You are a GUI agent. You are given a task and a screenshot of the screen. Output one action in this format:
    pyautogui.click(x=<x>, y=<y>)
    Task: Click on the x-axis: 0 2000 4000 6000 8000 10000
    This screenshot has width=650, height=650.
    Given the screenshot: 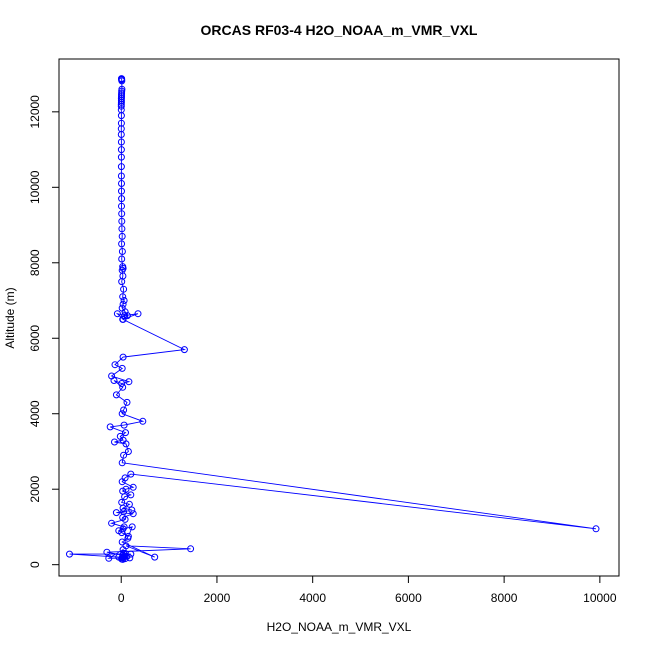 What is the action you would take?
    pyautogui.click(x=367, y=590)
    